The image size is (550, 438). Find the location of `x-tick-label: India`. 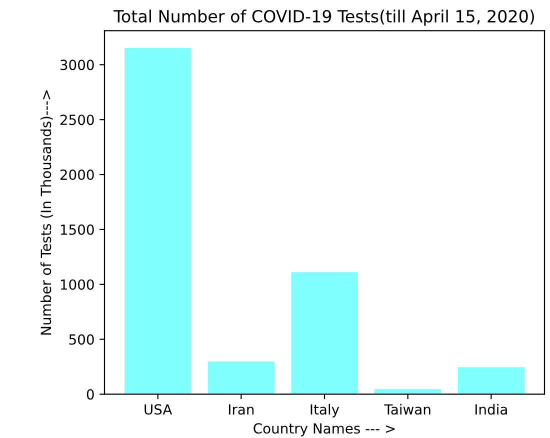

x-tick-label: India is located at coordinates (491, 409).